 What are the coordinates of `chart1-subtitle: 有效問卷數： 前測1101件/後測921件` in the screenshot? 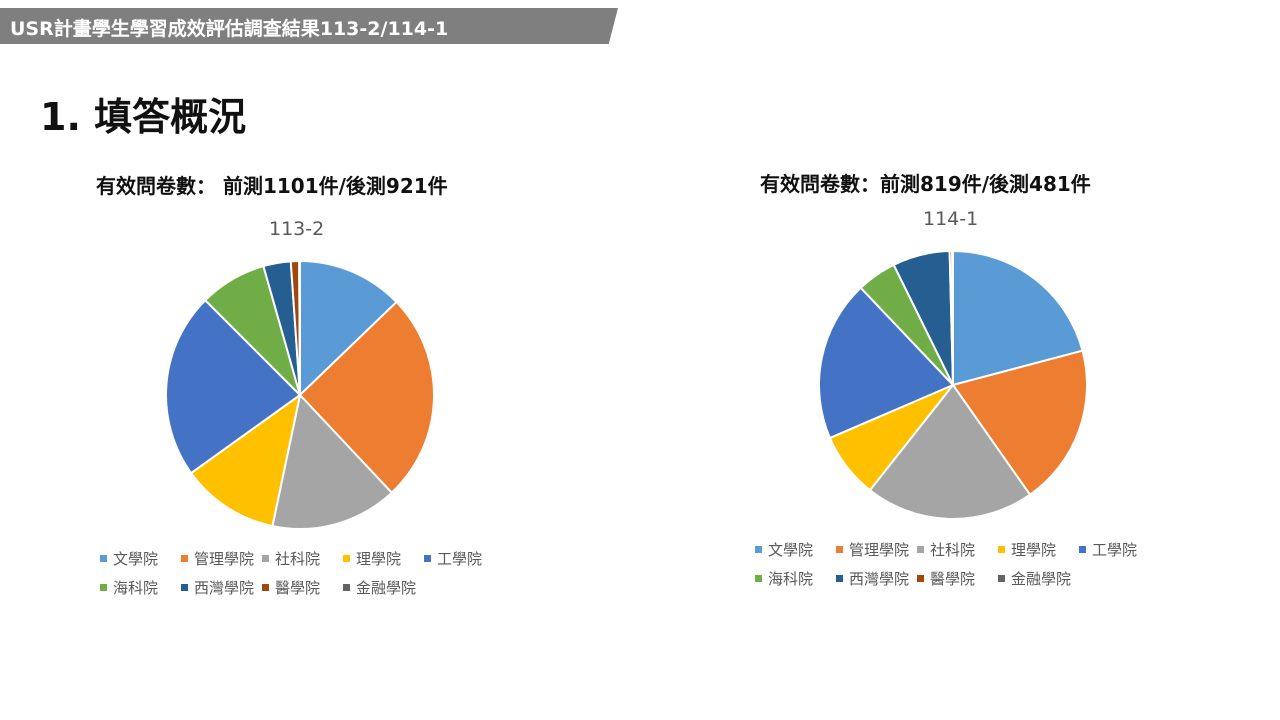 It's located at (272, 186).